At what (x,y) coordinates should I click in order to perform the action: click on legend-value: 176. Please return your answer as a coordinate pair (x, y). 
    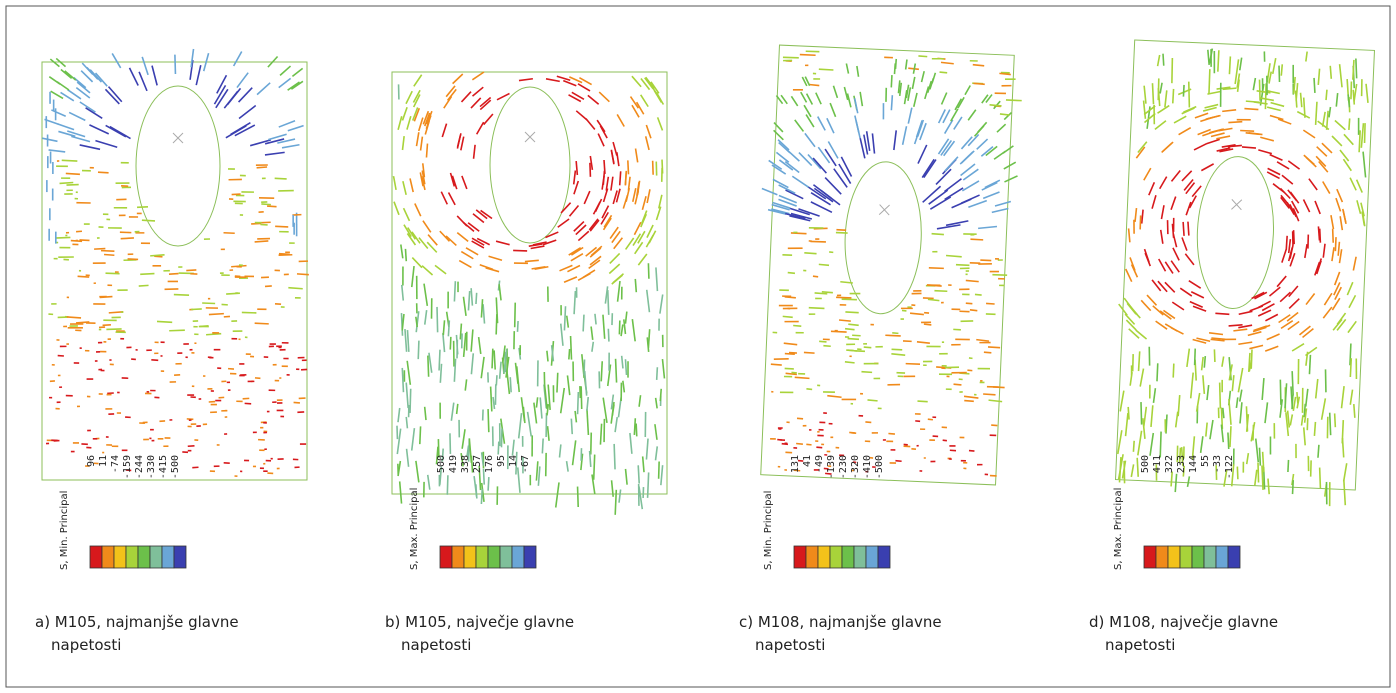
    Looking at the image, I should click on (489, 464).